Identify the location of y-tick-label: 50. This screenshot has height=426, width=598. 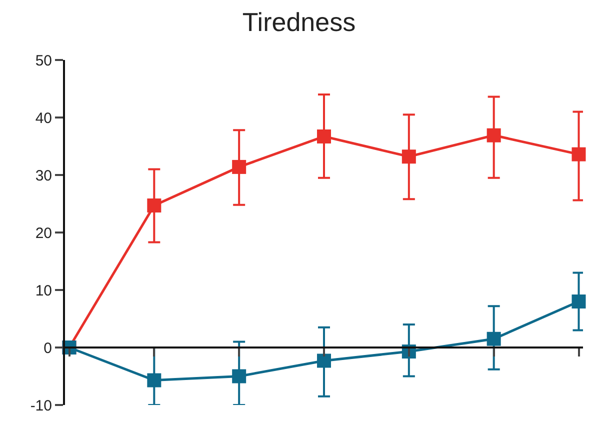
(43, 61).